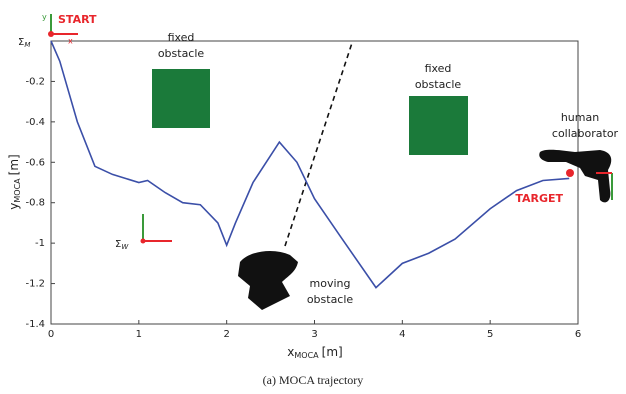  I want to click on human-label: collaborator, so click(585, 133).